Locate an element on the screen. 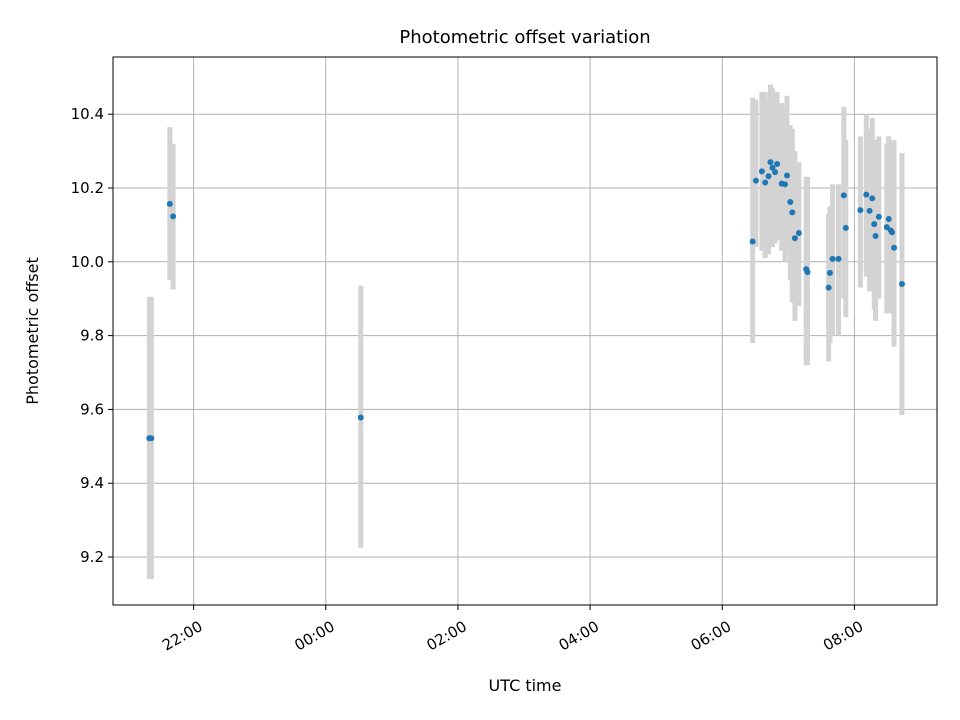 The width and height of the screenshot is (960, 720). x-axis-label: UTC time is located at coordinates (525, 685).